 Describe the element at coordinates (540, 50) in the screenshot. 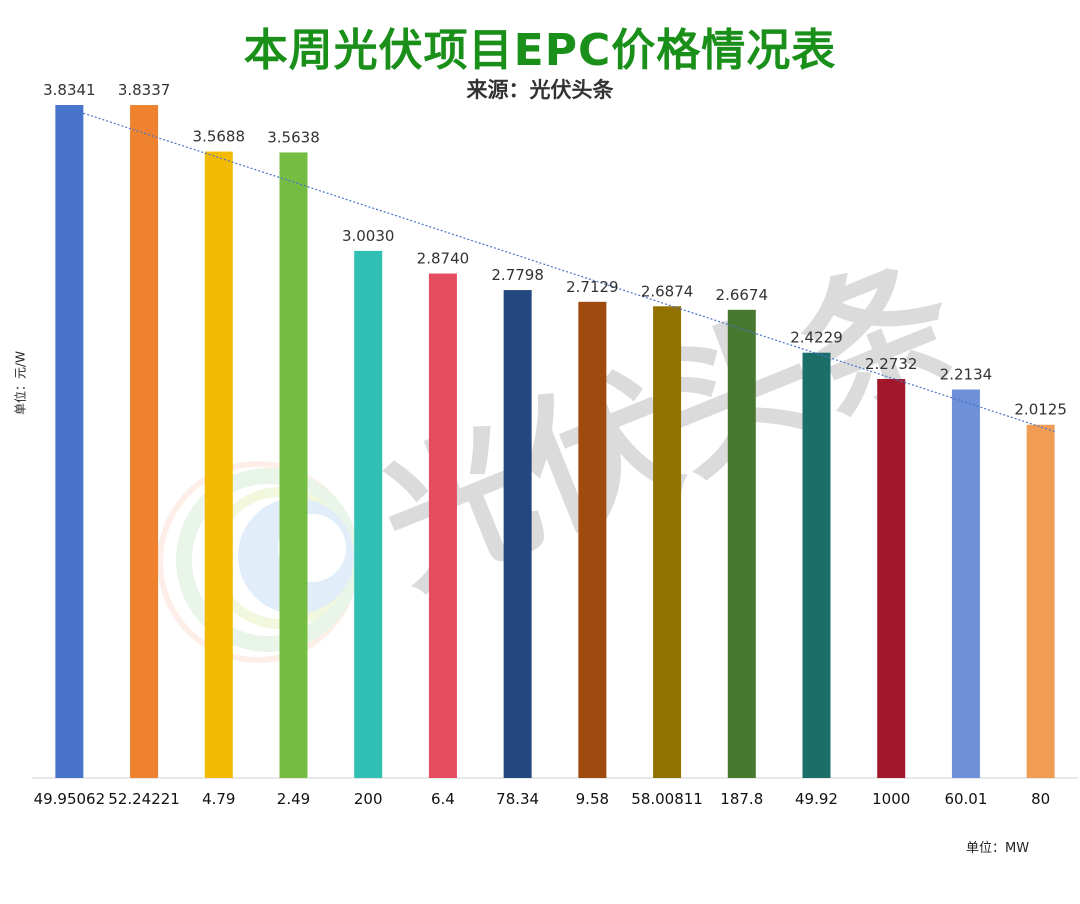

I see `chart-title: 本周光伏项目EPC价格情况表` at that location.